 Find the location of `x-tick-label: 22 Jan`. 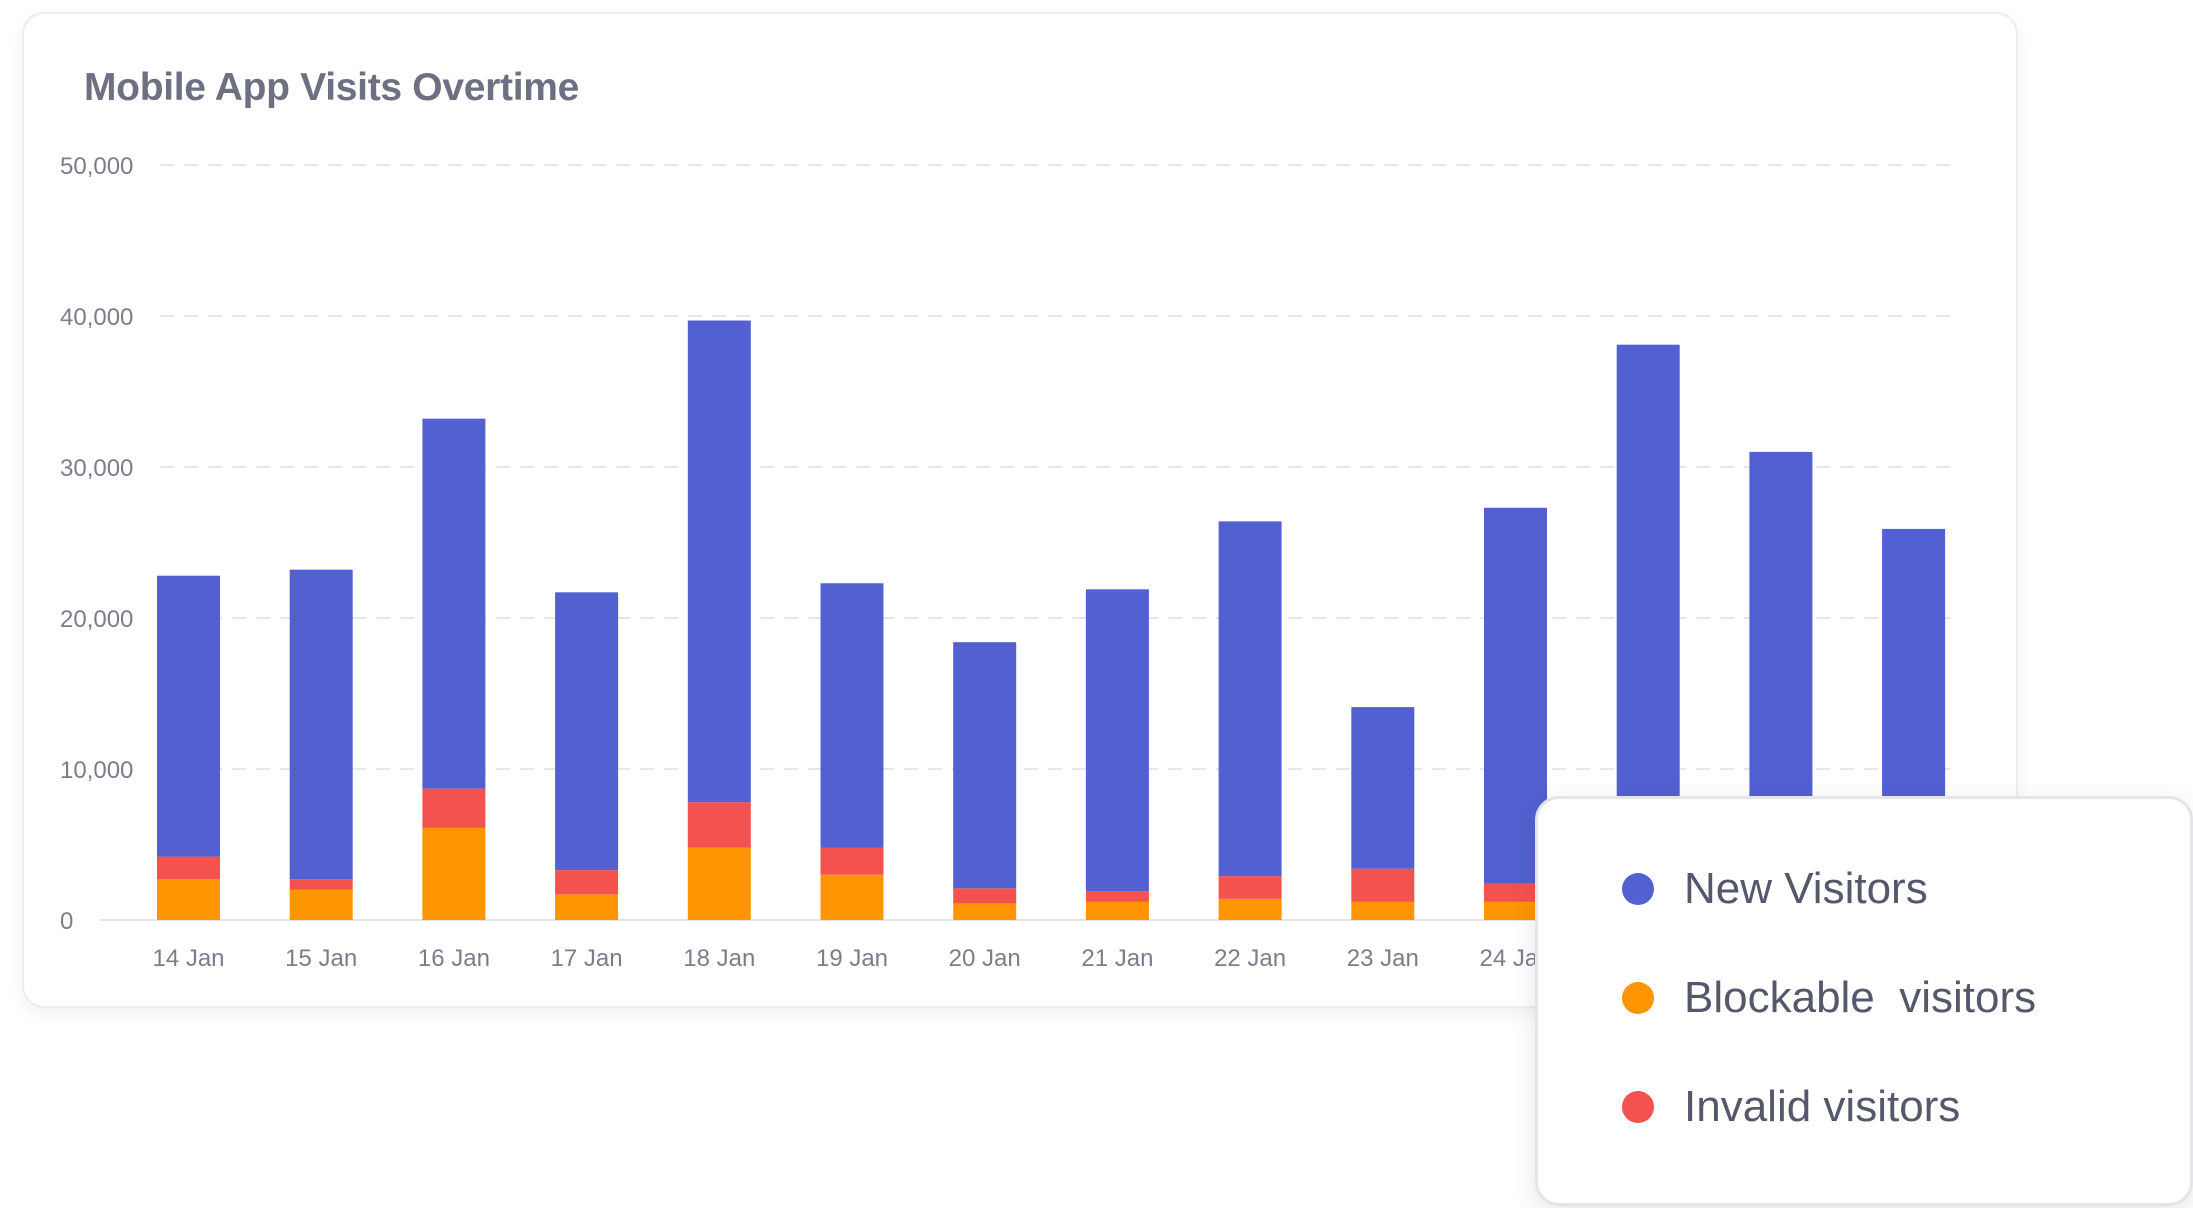

x-tick-label: 22 Jan is located at coordinates (1250, 958).